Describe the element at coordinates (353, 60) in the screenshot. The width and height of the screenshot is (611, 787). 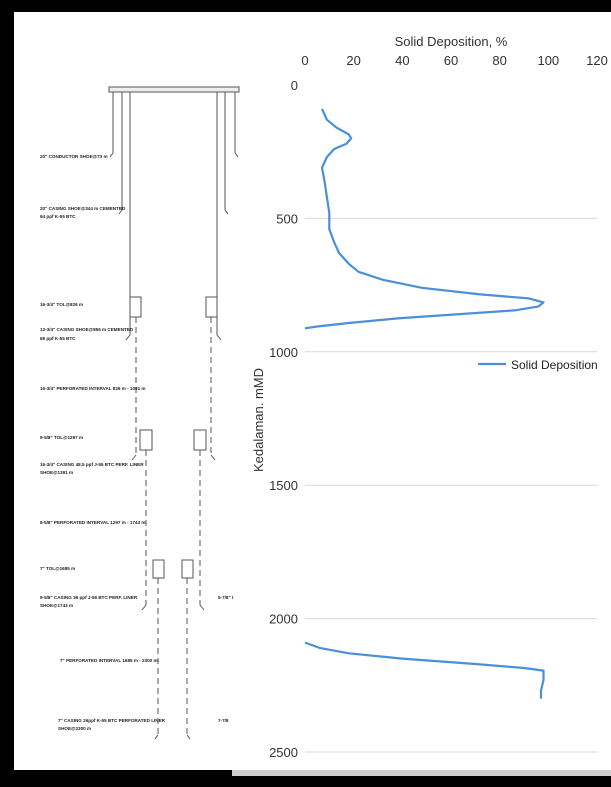
I see `x-tick-label: 20` at that location.